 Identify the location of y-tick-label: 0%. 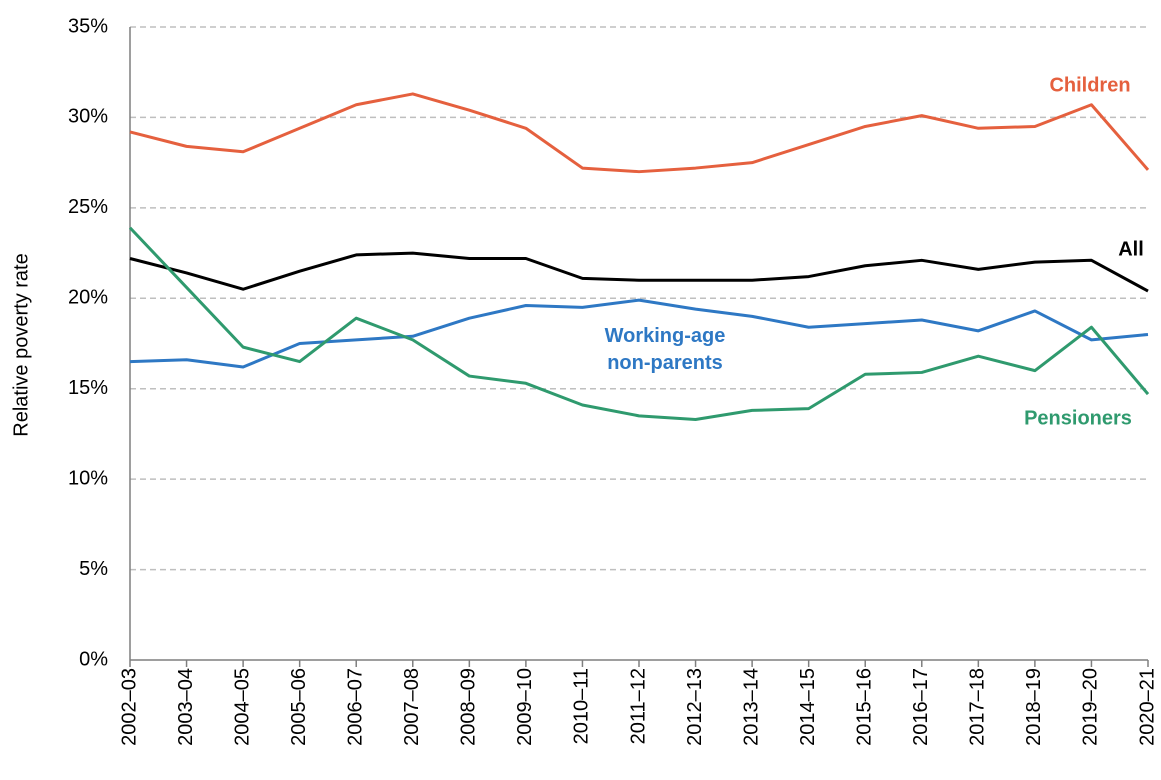
(93, 659).